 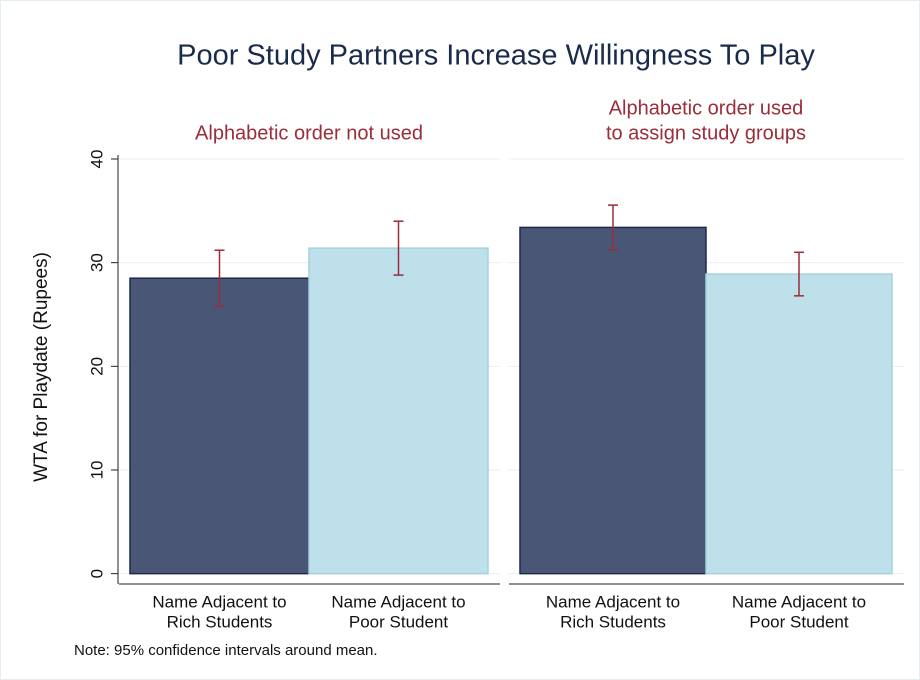 What do you see at coordinates (41, 367) in the screenshot?
I see `y-axis-label: WTA for Playdate (Rupees)` at bounding box center [41, 367].